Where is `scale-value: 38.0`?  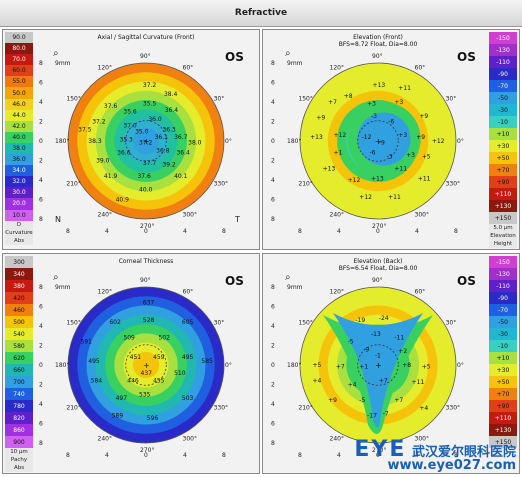
scale-value: 38.0 is located at coordinates (19, 148).